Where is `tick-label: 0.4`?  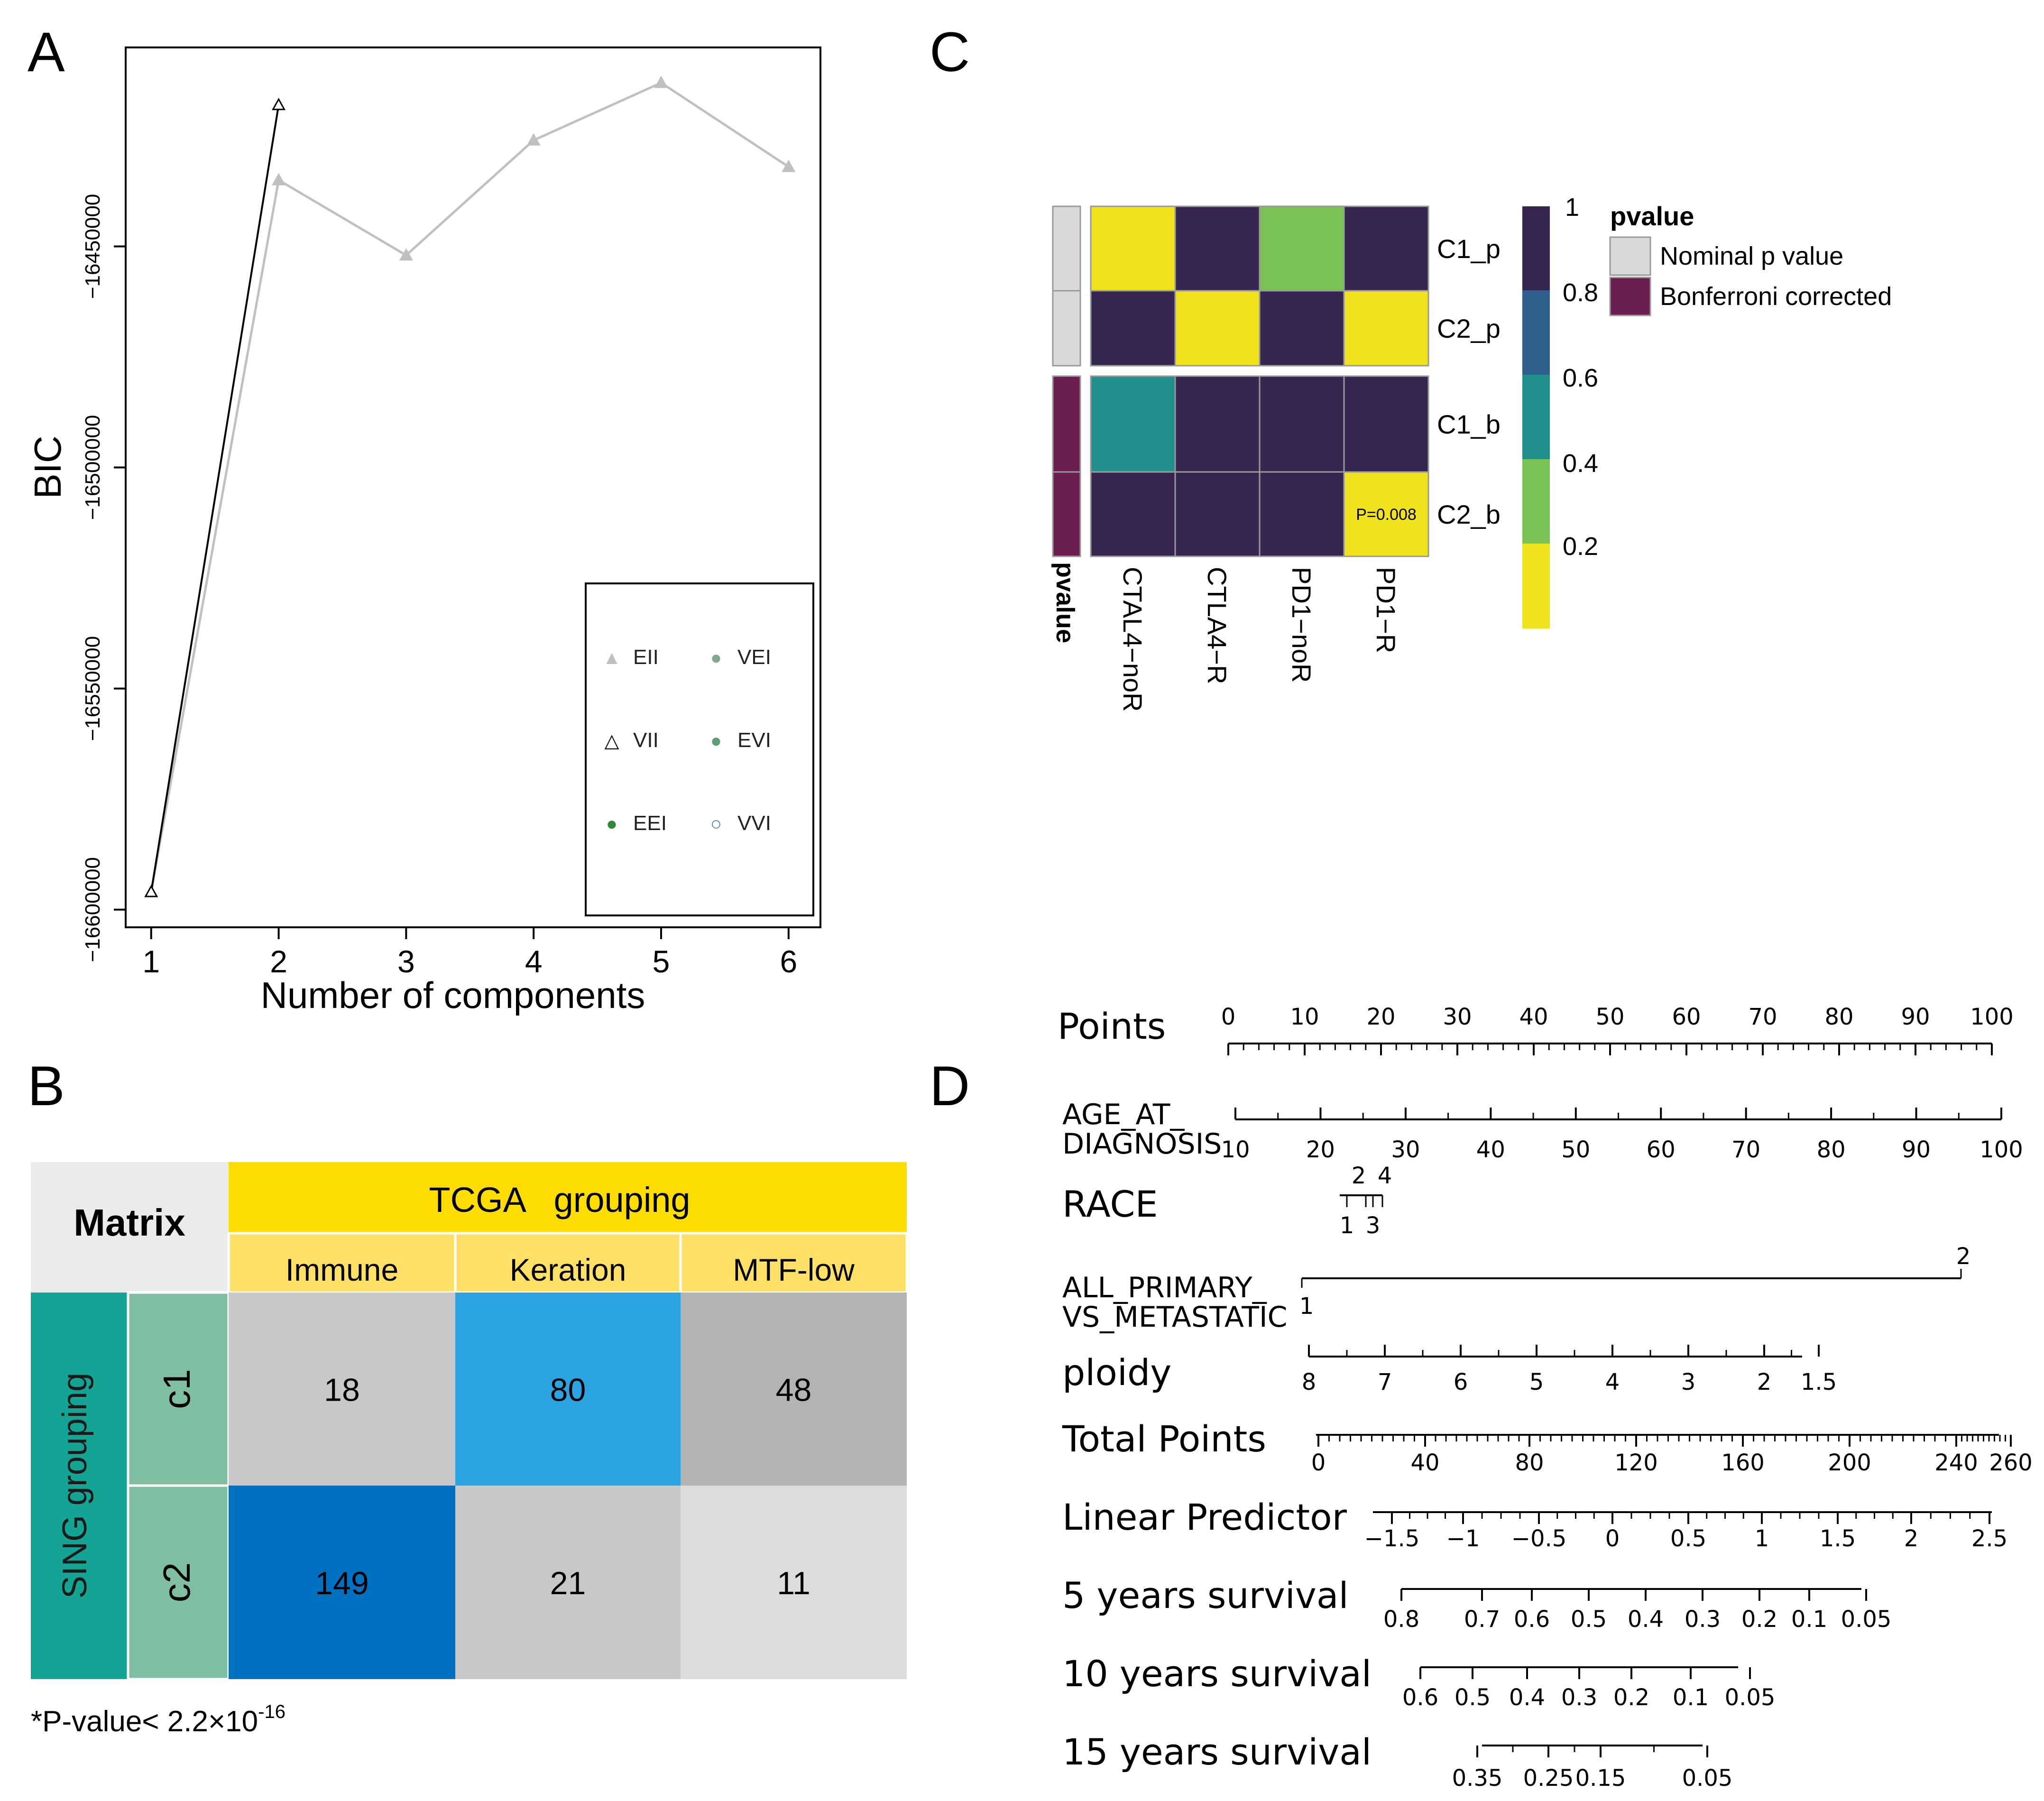
tick-label: 0.4 is located at coordinates (1646, 1619).